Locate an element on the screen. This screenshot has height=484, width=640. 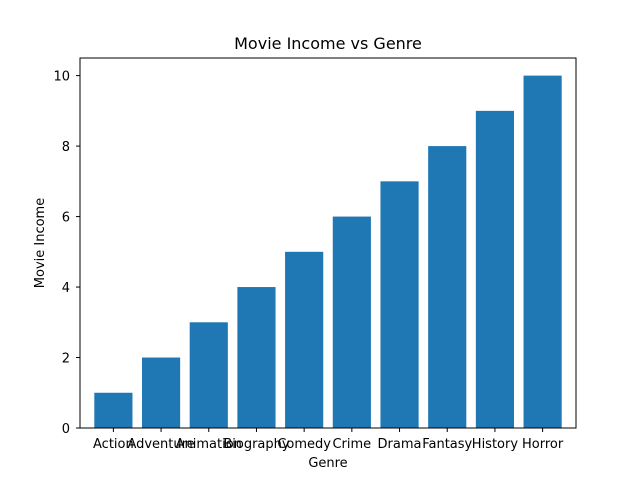
y-tick-label: 0 is located at coordinates (66, 429).